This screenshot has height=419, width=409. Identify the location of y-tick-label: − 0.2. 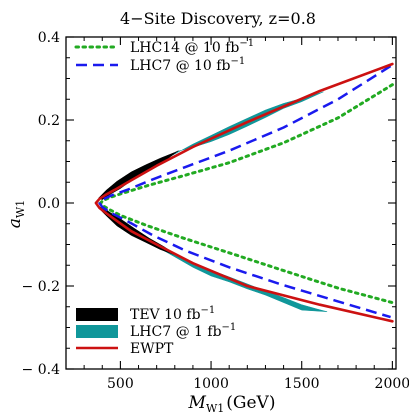
(41, 287).